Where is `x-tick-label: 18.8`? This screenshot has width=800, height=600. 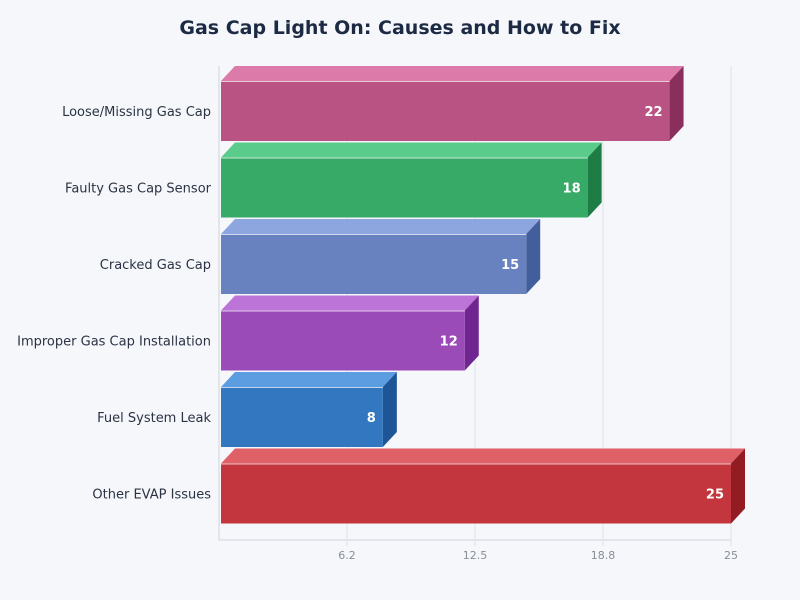
x-tick-label: 18.8 is located at coordinates (603, 555).